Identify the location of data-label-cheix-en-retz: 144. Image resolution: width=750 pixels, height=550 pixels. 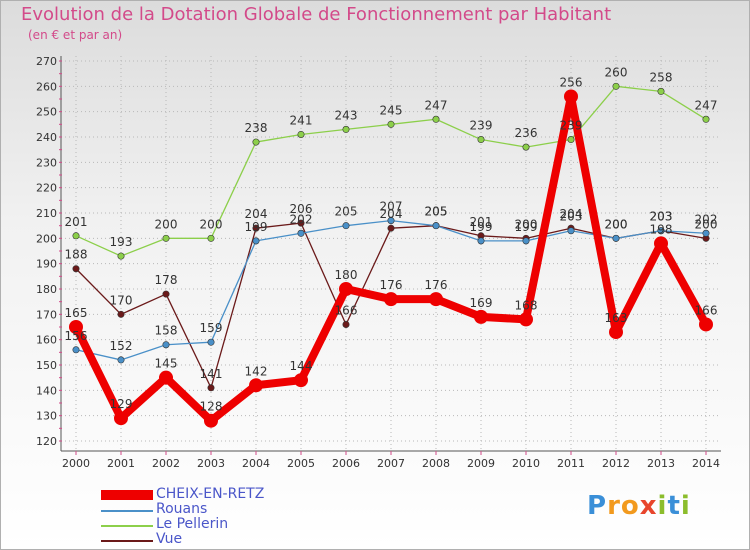
(301, 366).